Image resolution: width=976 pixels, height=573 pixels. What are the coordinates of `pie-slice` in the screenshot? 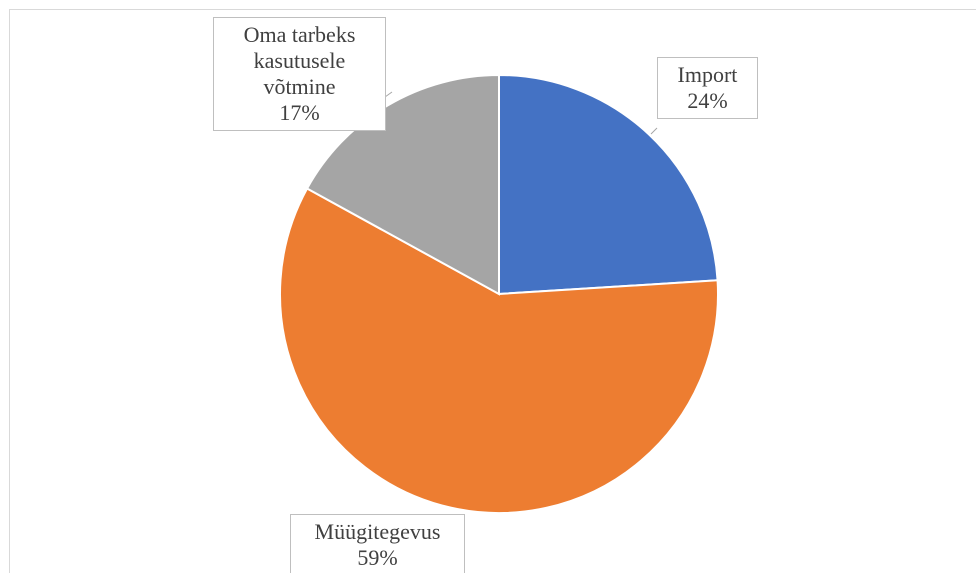 It's located at (608, 184).